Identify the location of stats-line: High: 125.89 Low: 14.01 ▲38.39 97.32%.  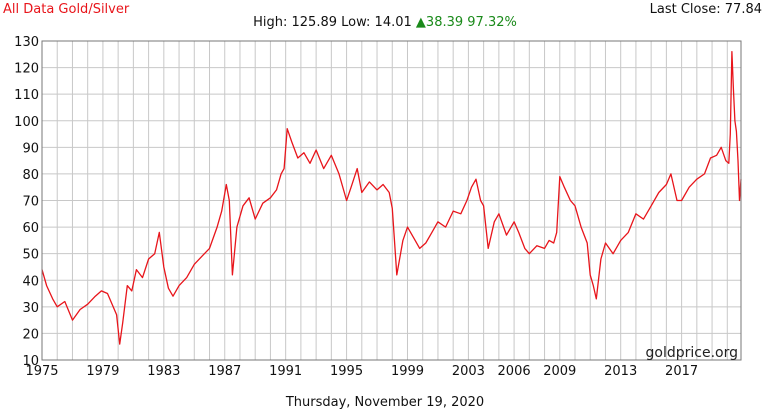
(385, 22).